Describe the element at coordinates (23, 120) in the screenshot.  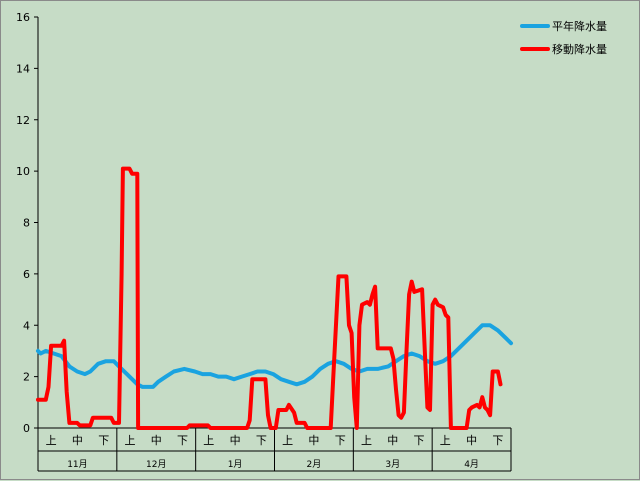
I see `y-tick-label: 12` at that location.